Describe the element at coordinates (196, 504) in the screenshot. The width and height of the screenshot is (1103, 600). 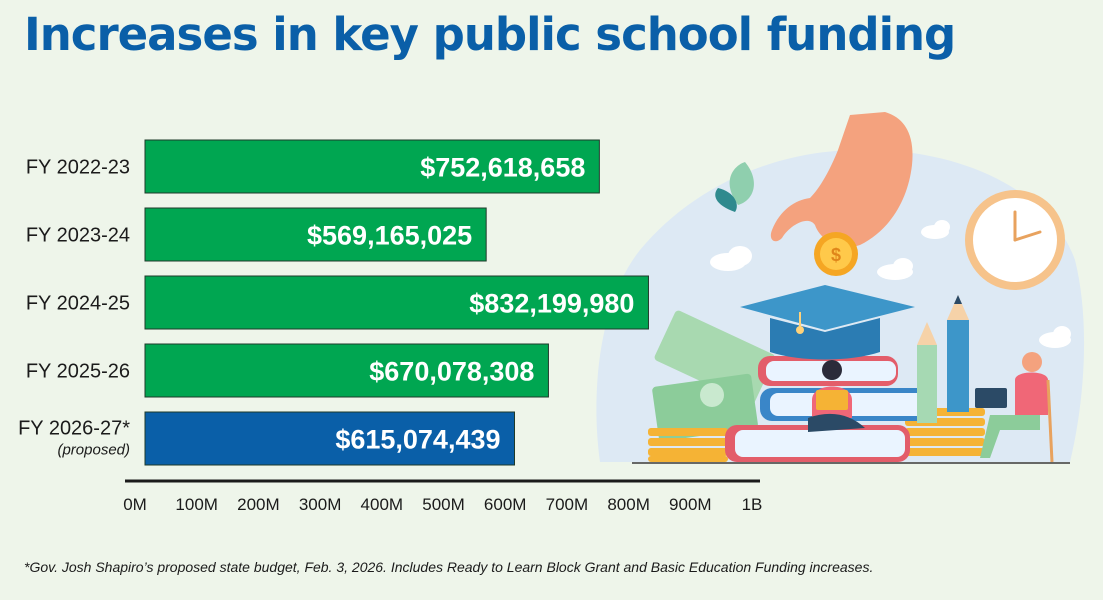
I see `x-tick-label-1: 100M` at that location.